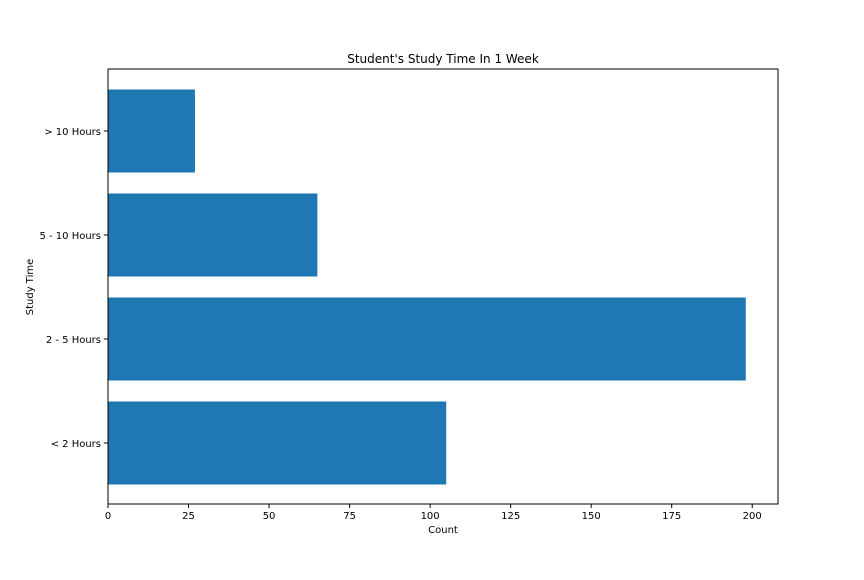 This screenshot has width=864, height=580. What do you see at coordinates (72, 132) in the screenshot?
I see `y-tick-label-10-hours: > 10 Hours` at bounding box center [72, 132].